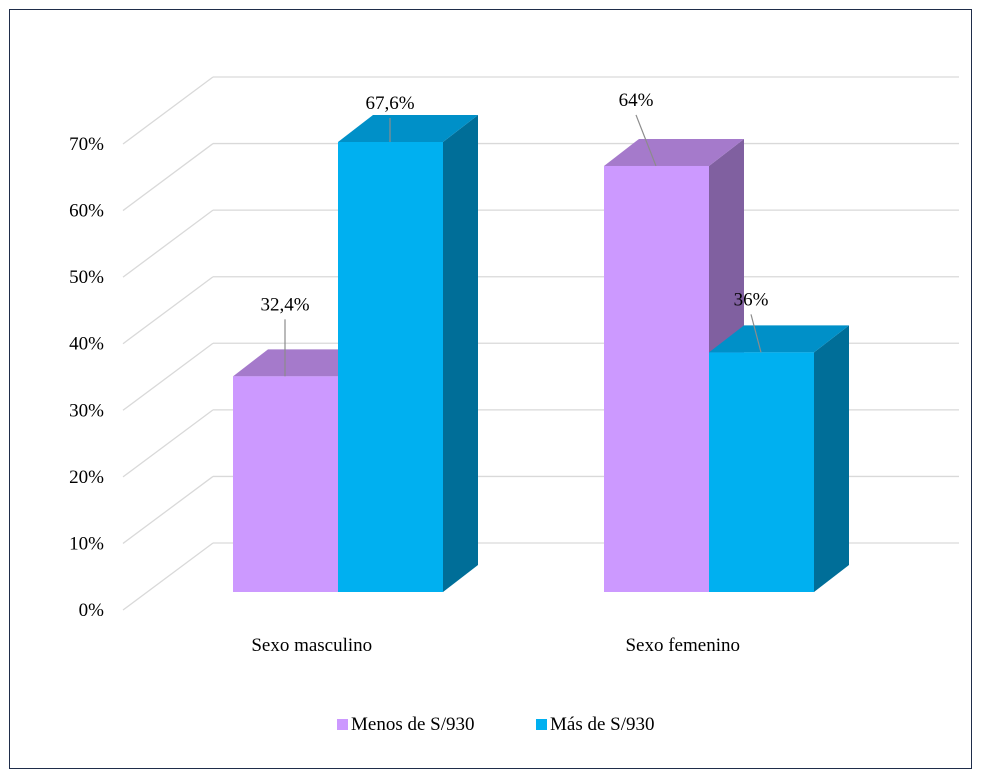 This screenshot has width=981, height=769. What do you see at coordinates (86, 144) in the screenshot?
I see `y-tick-label: 70%` at bounding box center [86, 144].